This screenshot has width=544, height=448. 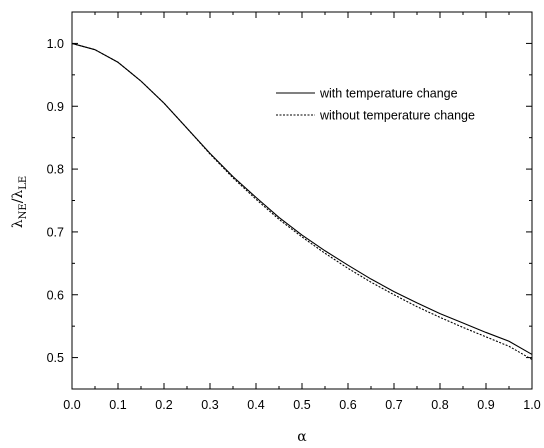 What do you see at coordinates (347, 405) in the screenshot?
I see `x-tick-label: 0.6` at bounding box center [347, 405].